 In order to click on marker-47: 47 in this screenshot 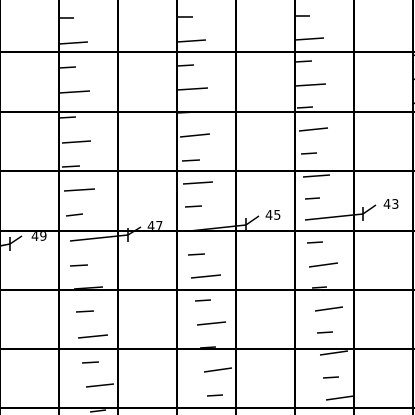, I will do `click(116, 231)`.